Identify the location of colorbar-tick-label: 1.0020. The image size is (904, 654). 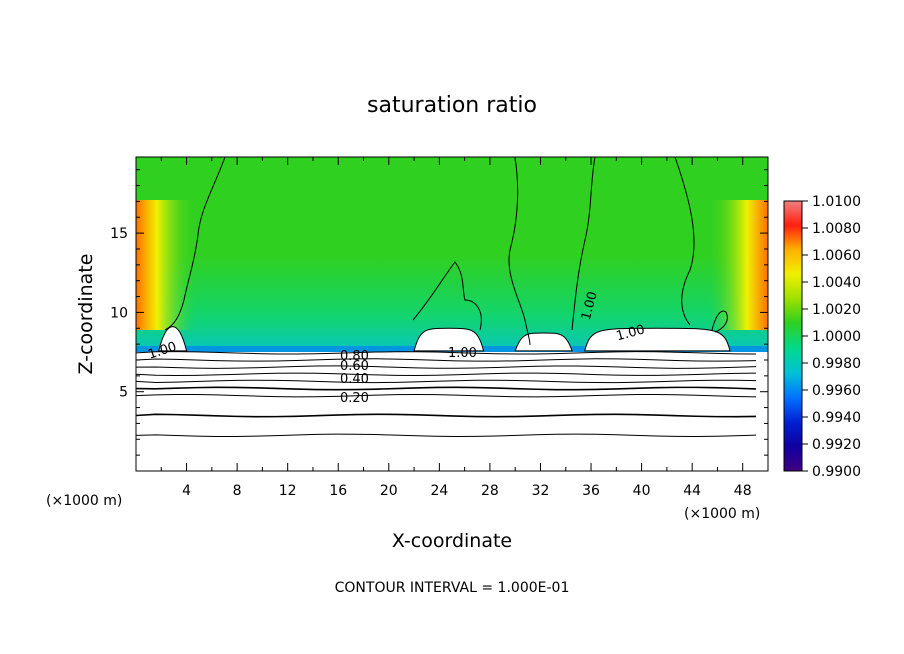
(836, 310).